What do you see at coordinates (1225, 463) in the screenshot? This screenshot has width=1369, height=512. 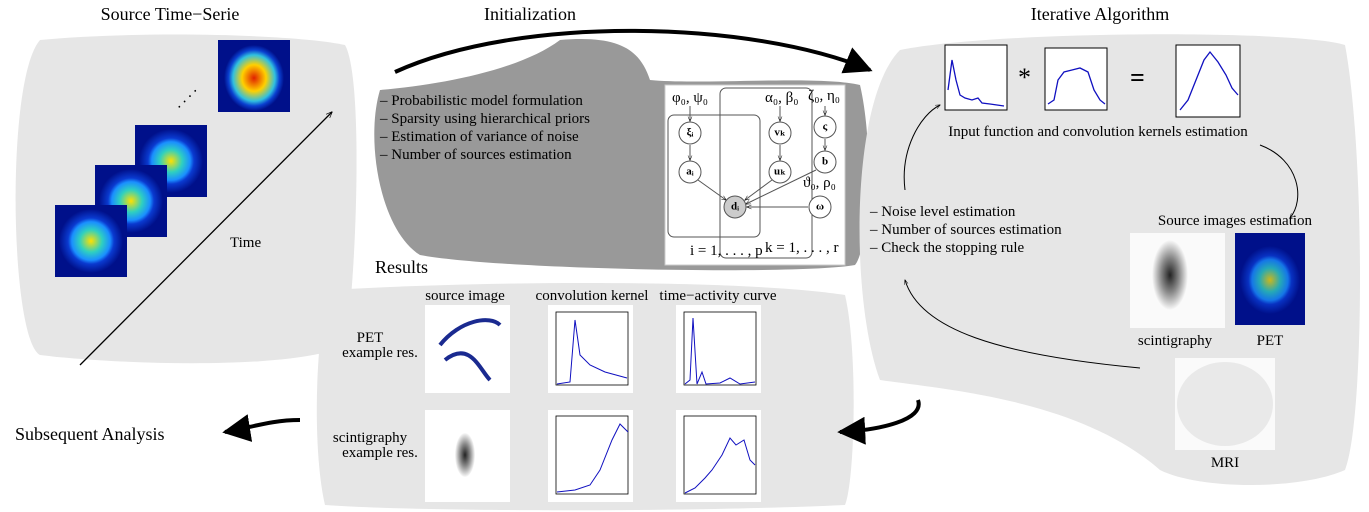 I see `image-label: MRI` at bounding box center [1225, 463].